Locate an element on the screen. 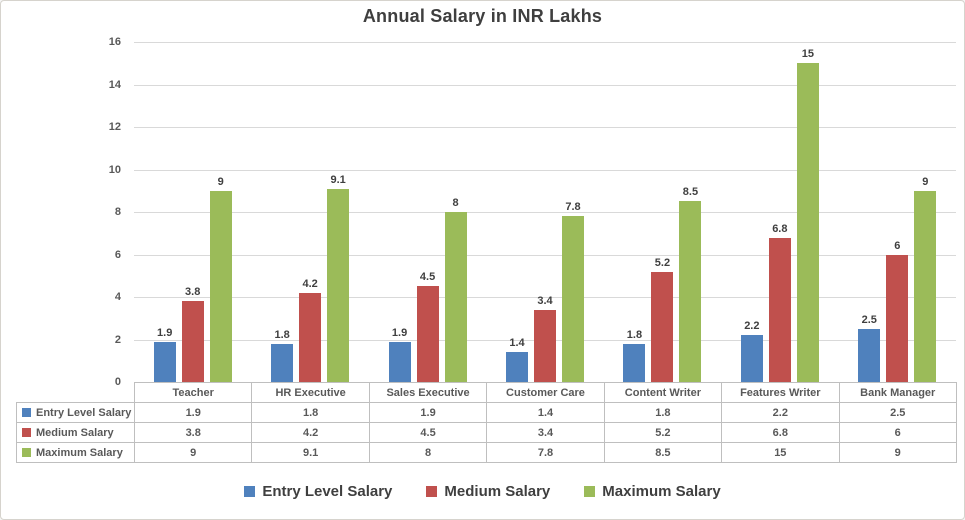  y-axis-tick-label: 16 is located at coordinates (114, 42).